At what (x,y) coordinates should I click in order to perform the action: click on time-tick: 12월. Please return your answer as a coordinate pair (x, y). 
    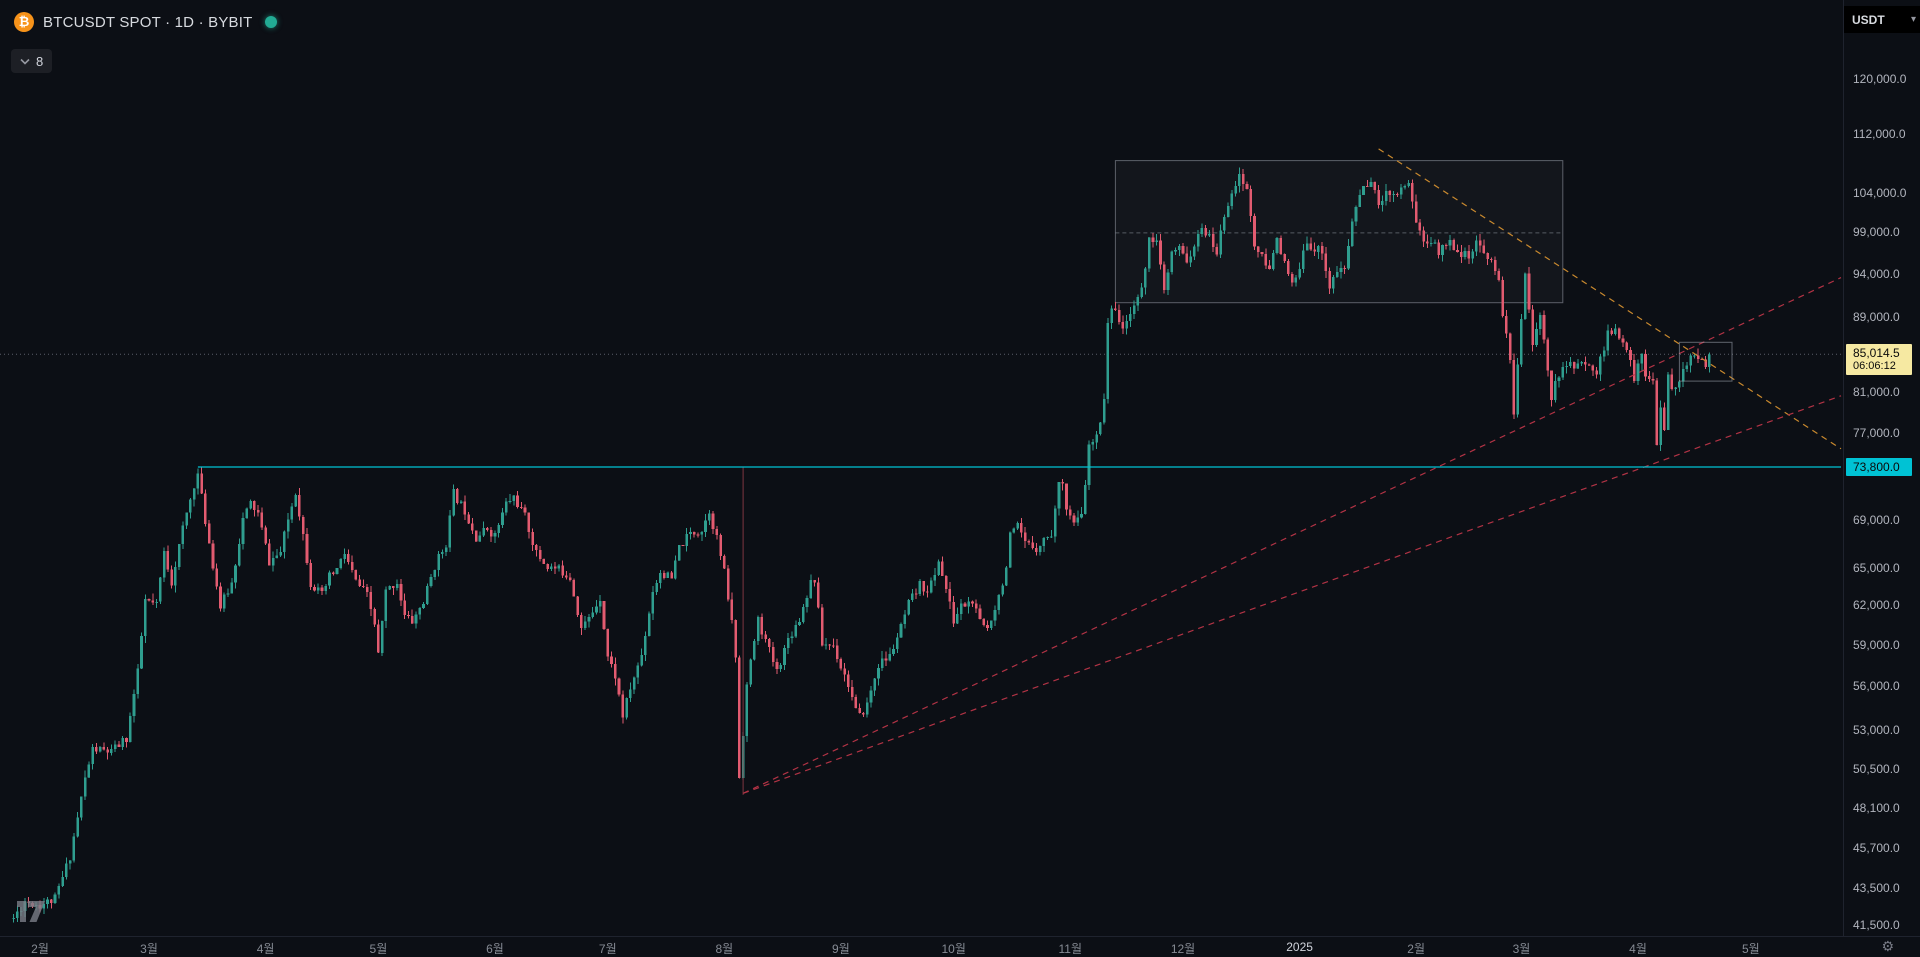
    Looking at the image, I should click on (1183, 949).